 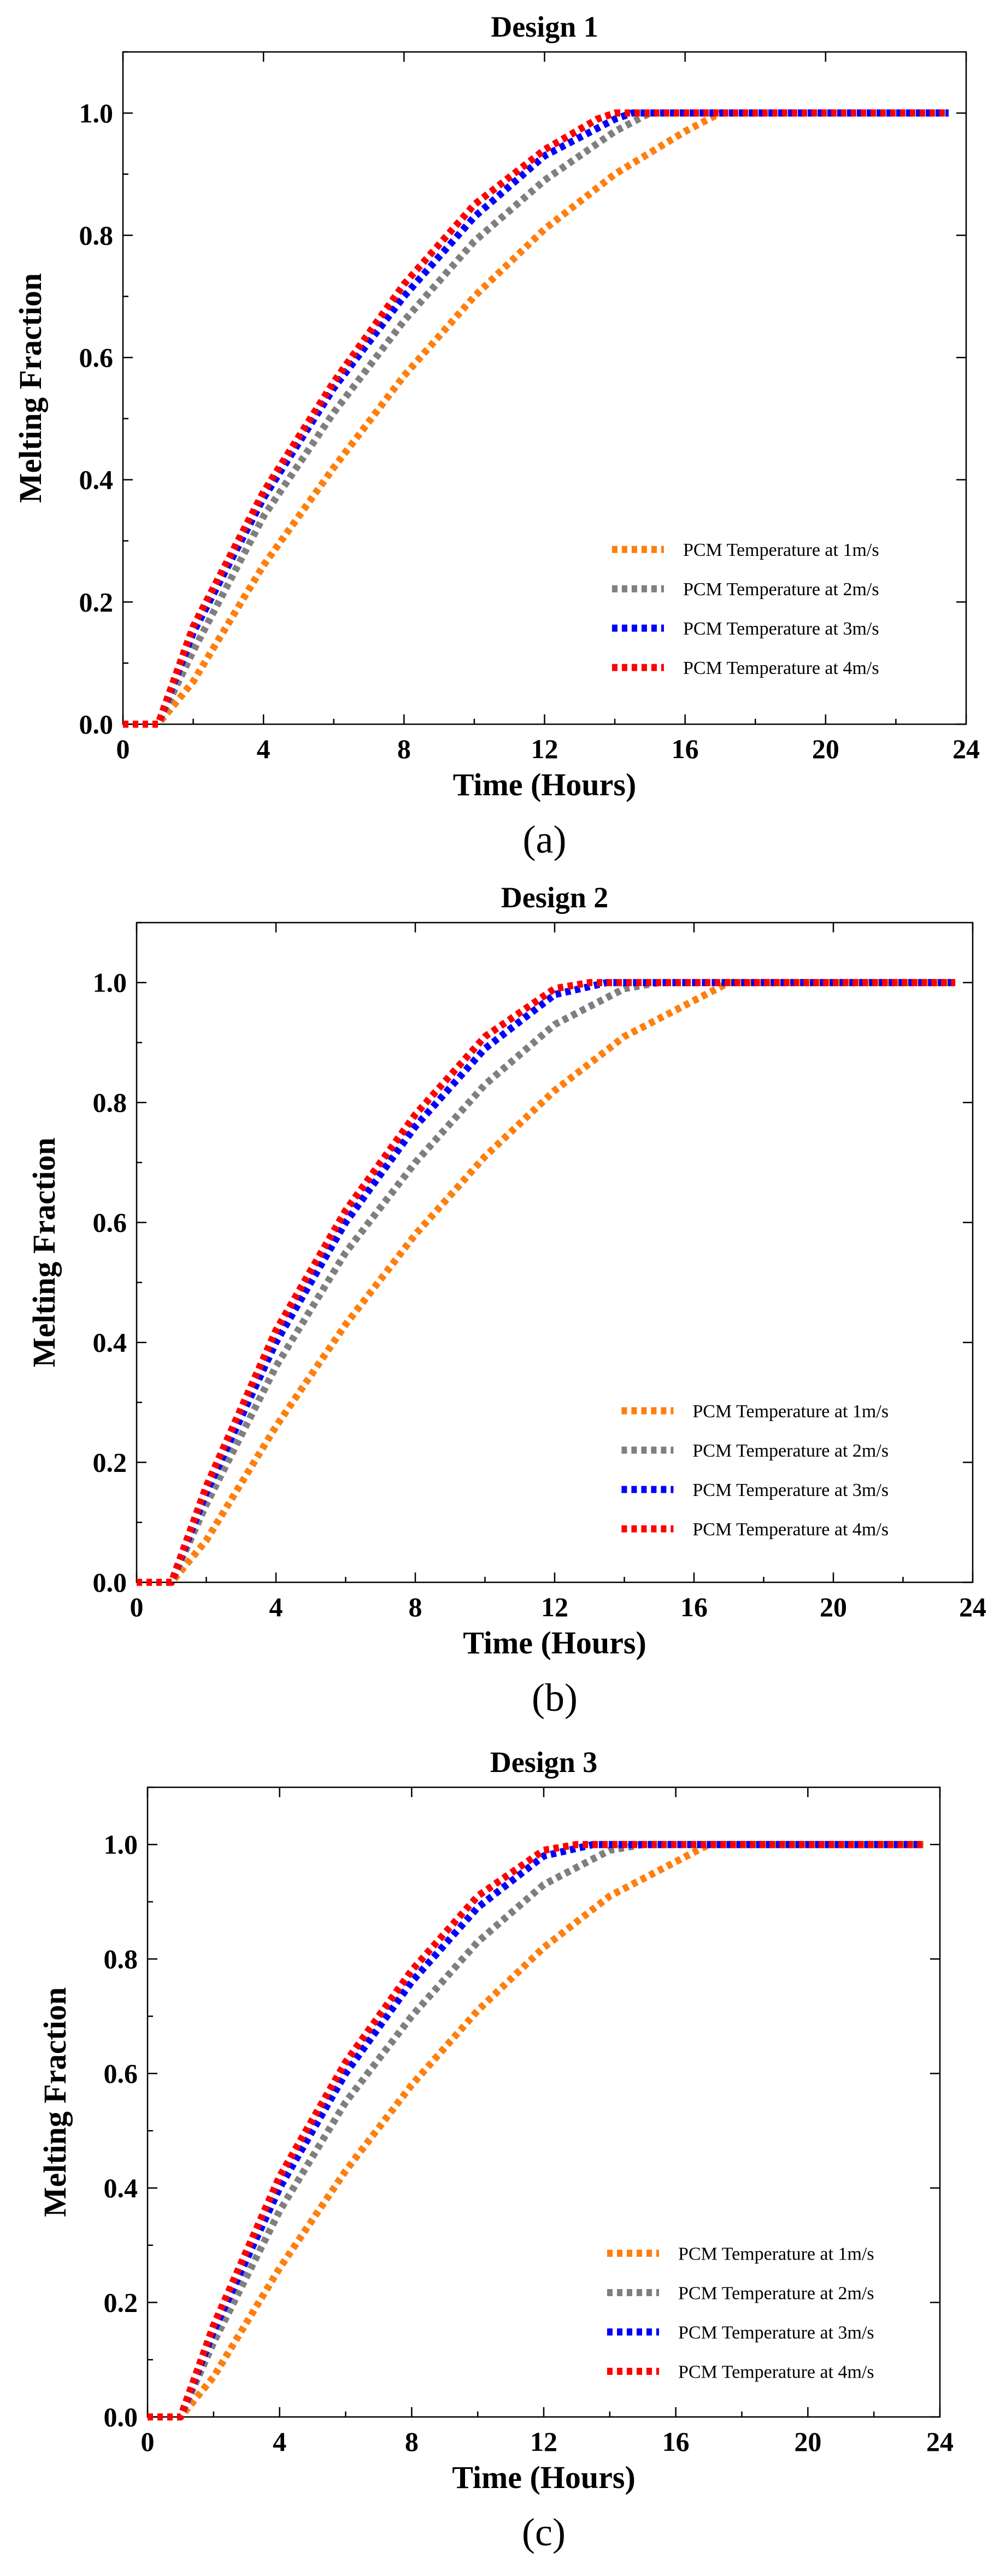 What do you see at coordinates (544, 2532) in the screenshot?
I see `panel-caption: (c)` at bounding box center [544, 2532].